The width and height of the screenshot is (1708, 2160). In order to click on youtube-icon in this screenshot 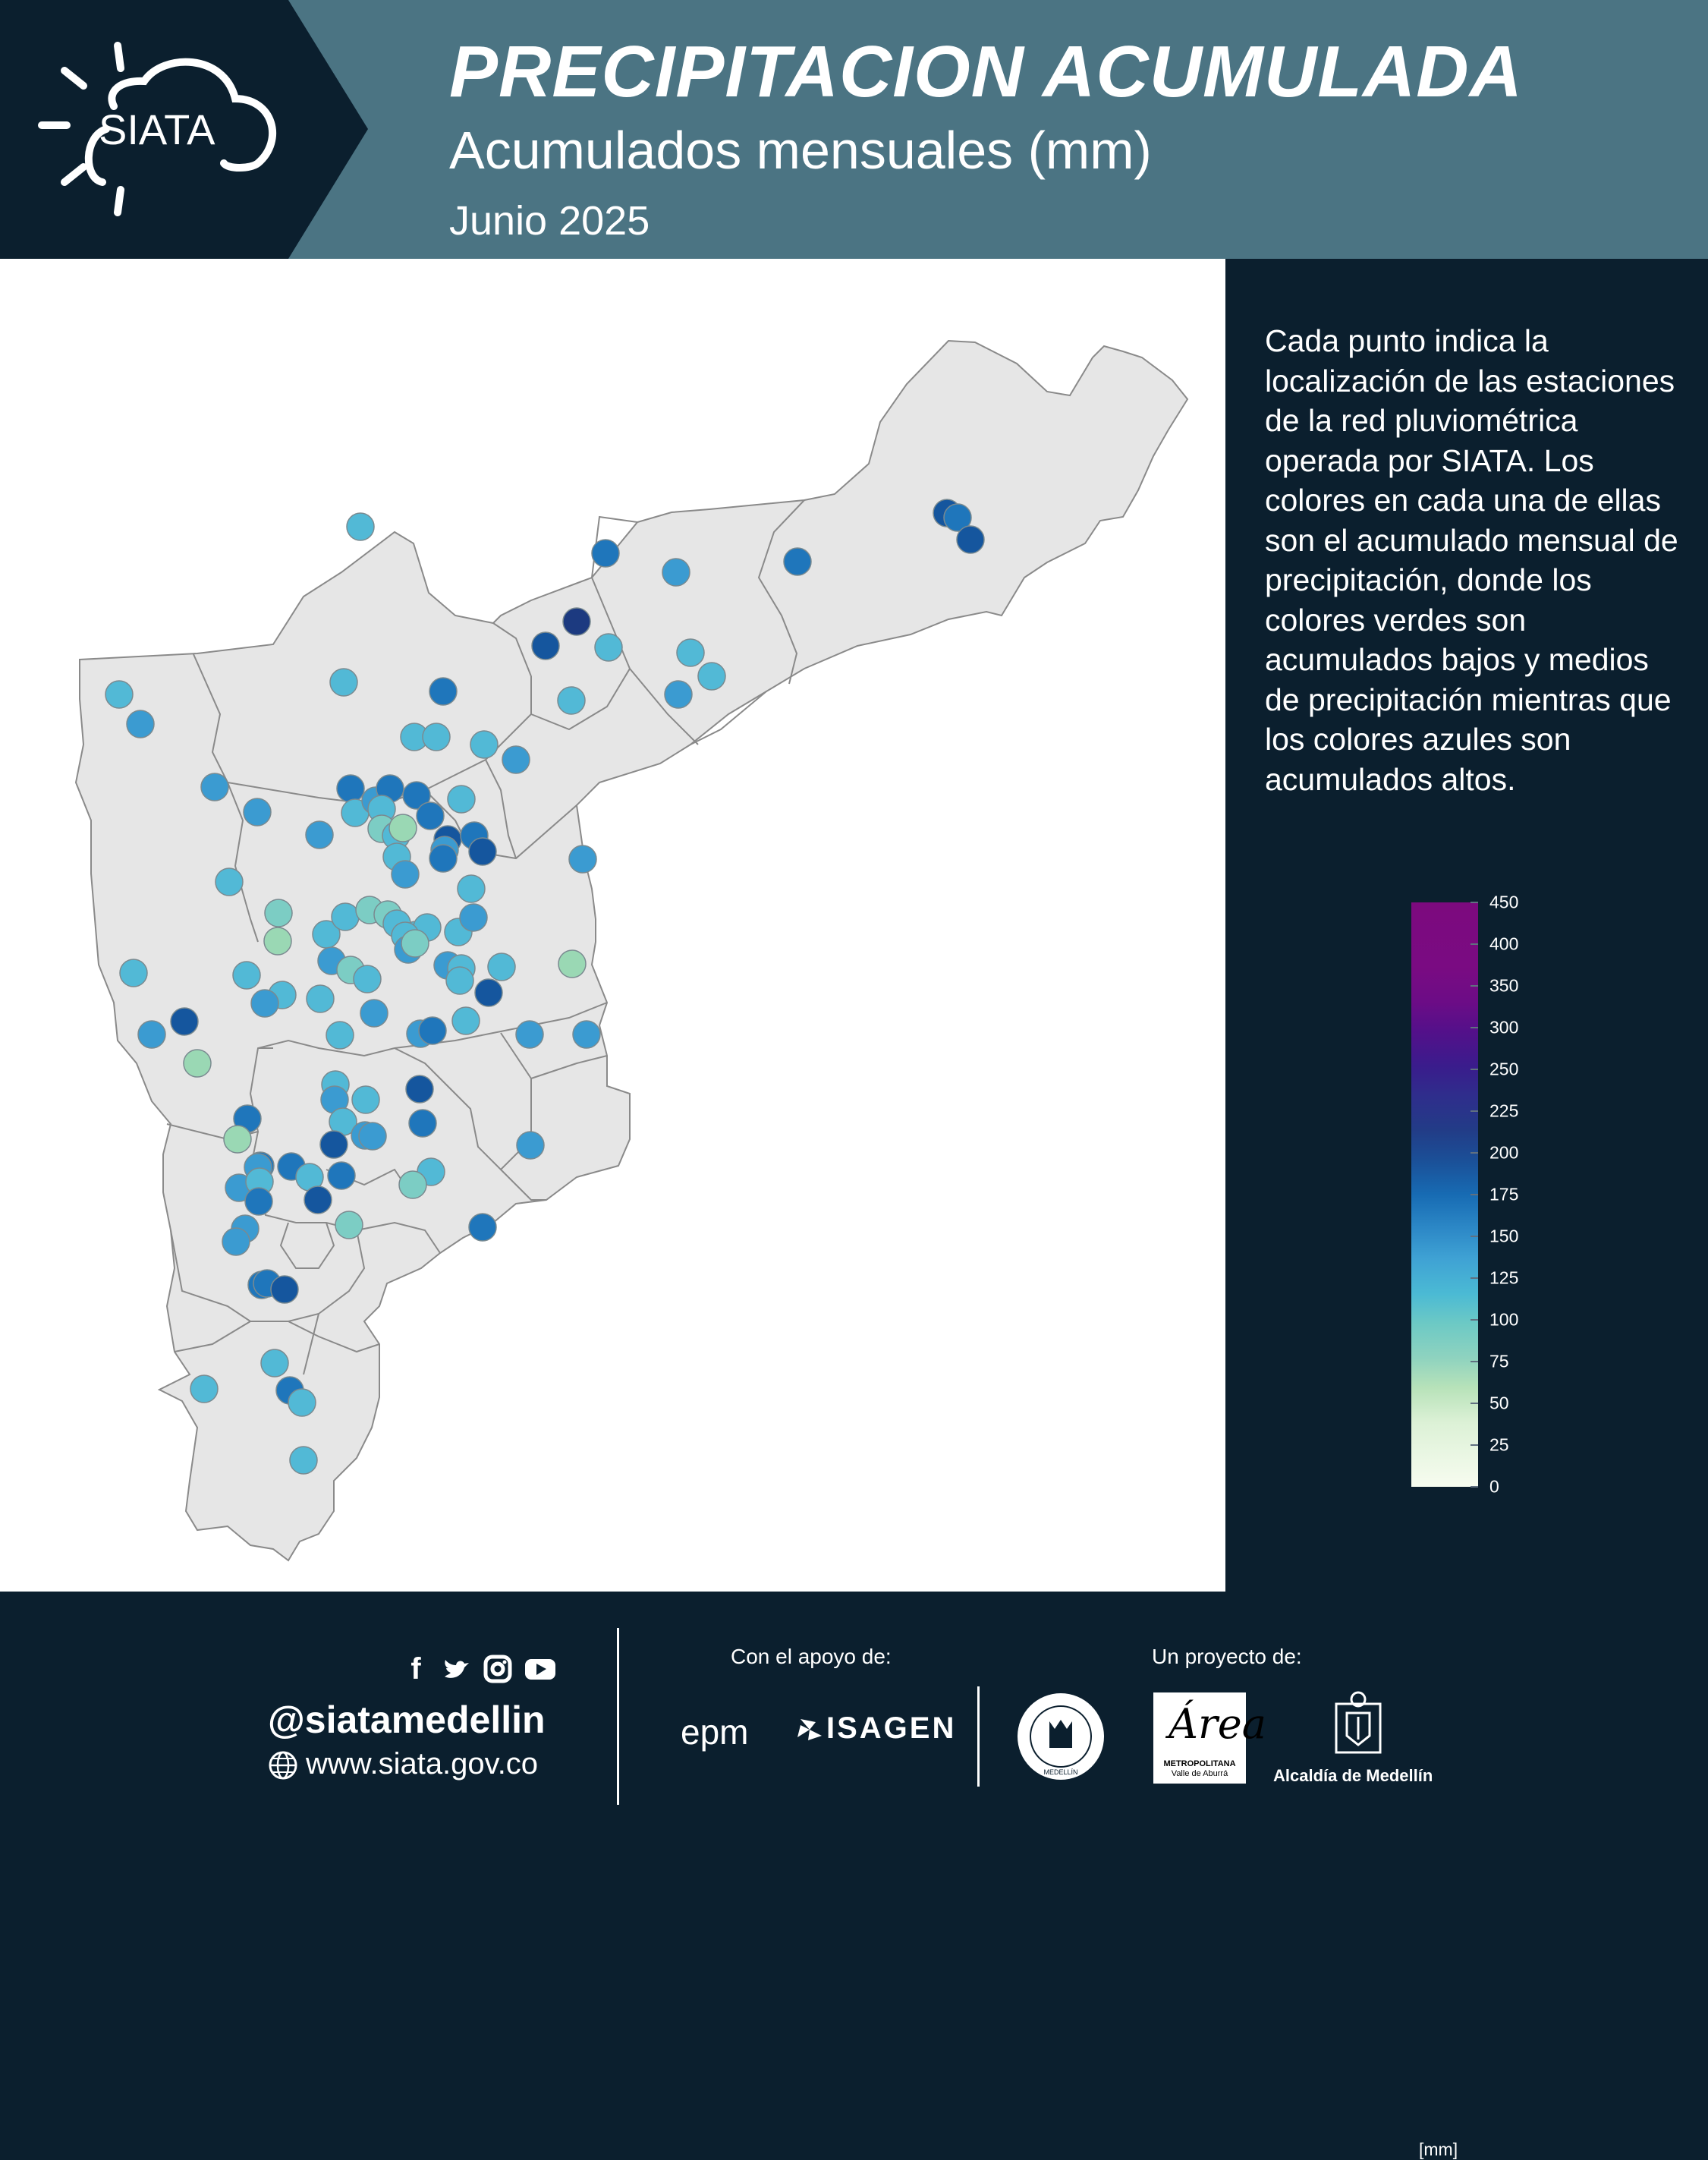, I will do `click(539, 1669)`.